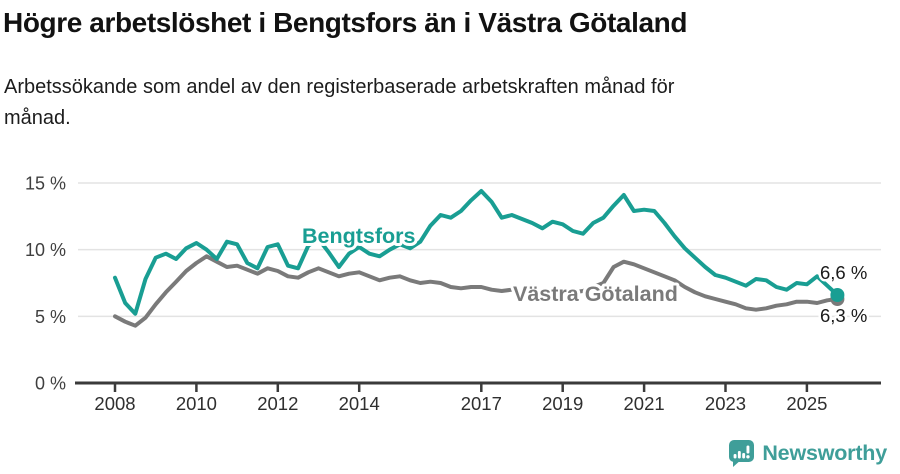 Image resolution: width=900 pixels, height=474 pixels. I want to click on subtitle-line-2: månad., so click(37, 118).